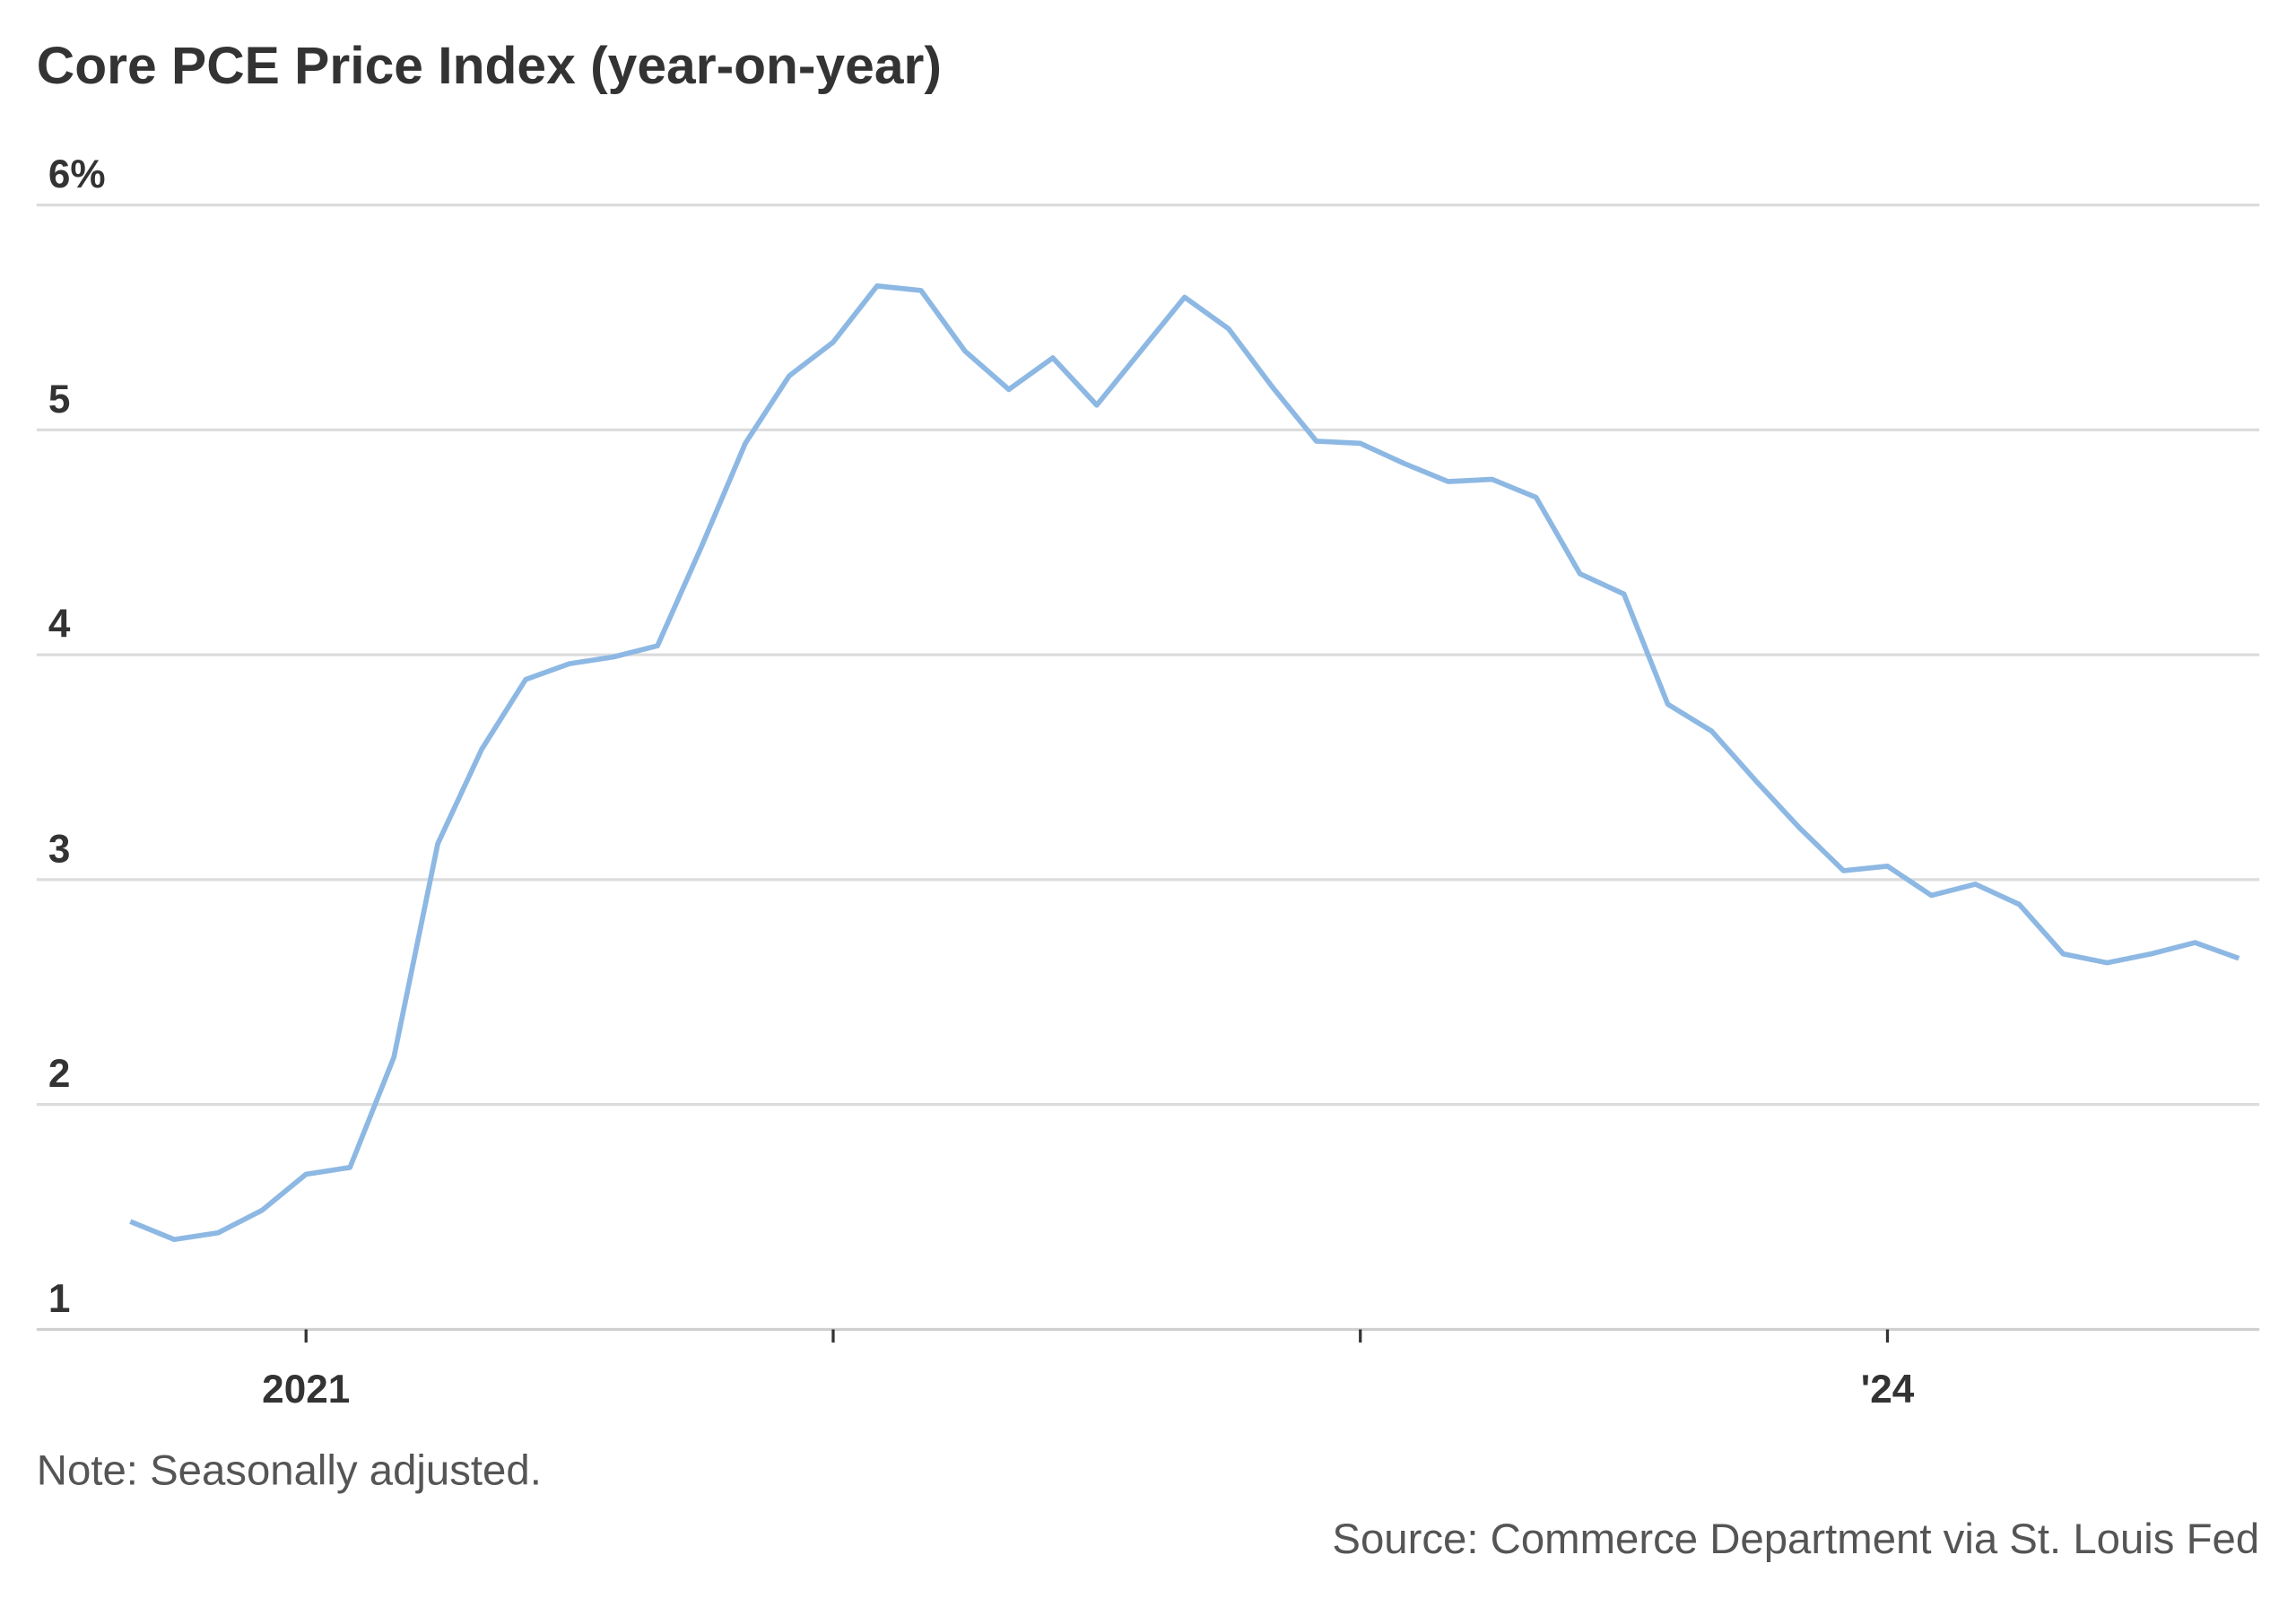 The width and height of the screenshot is (2296, 1607). Describe the element at coordinates (77, 737) in the screenshot. I see `y-axis: 6% 5 4 3 2 1` at that location.